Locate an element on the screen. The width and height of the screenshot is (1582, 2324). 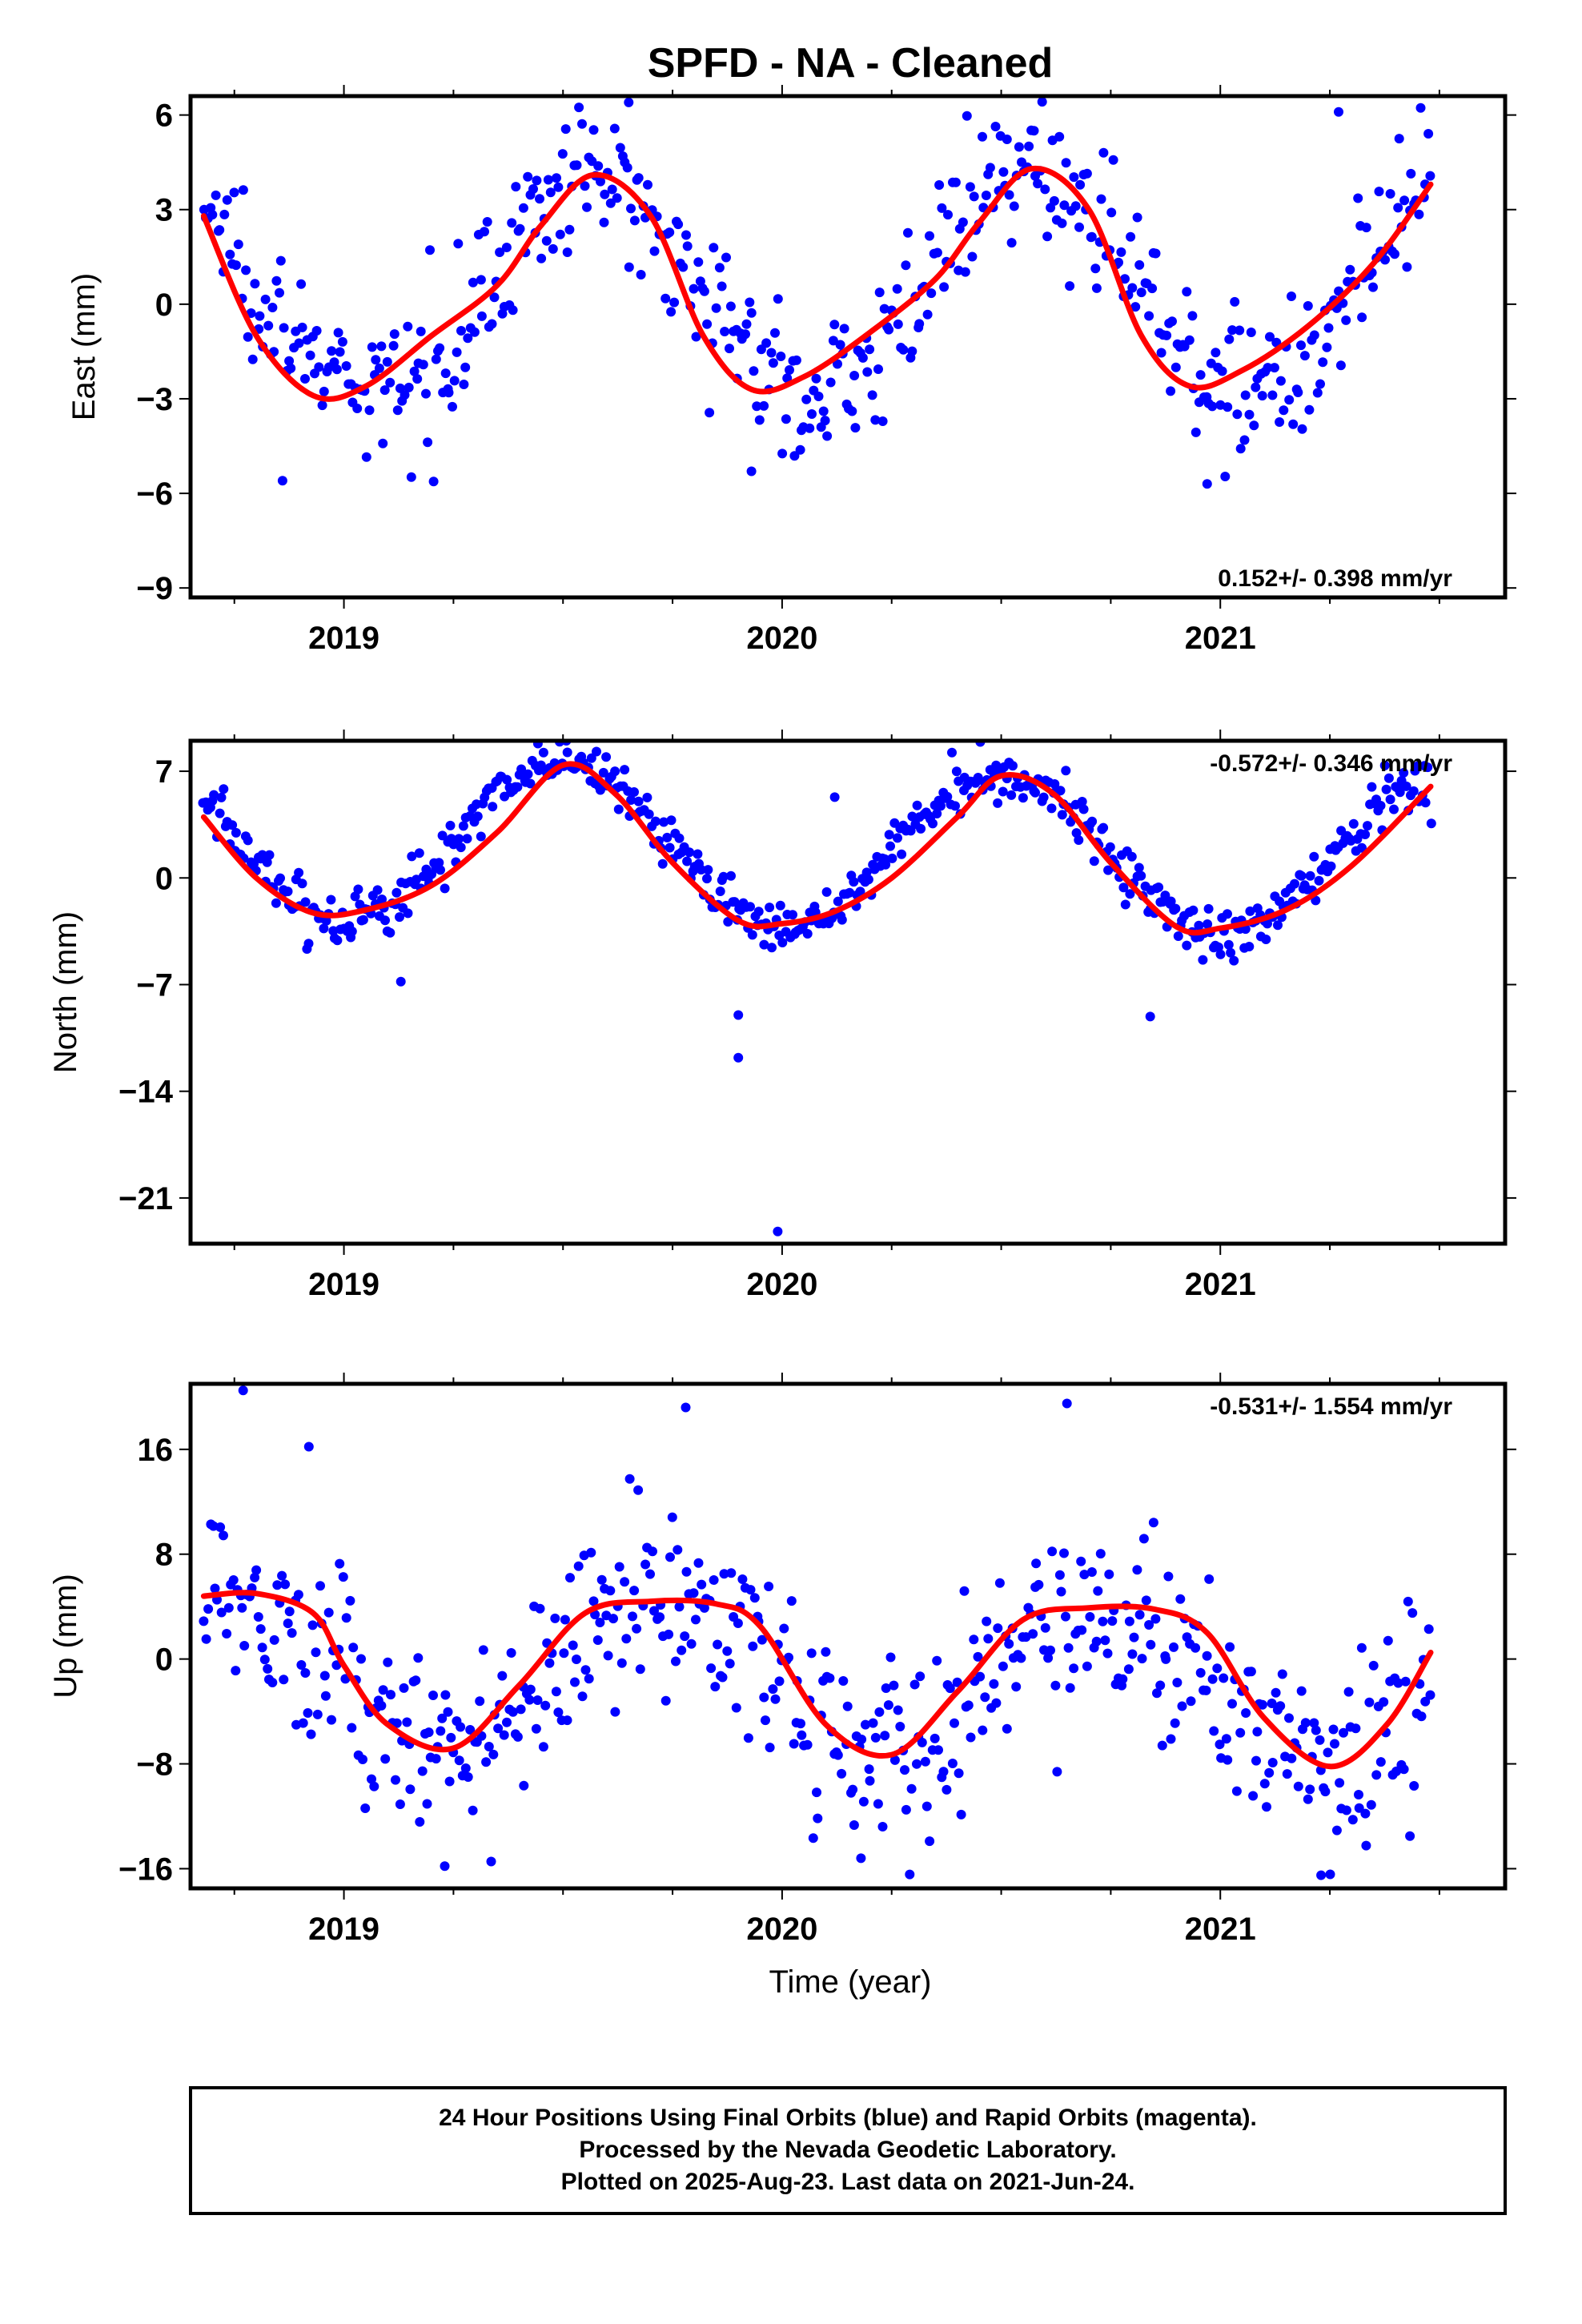
x-tick-label-east: 2021 is located at coordinates (1220, 638).